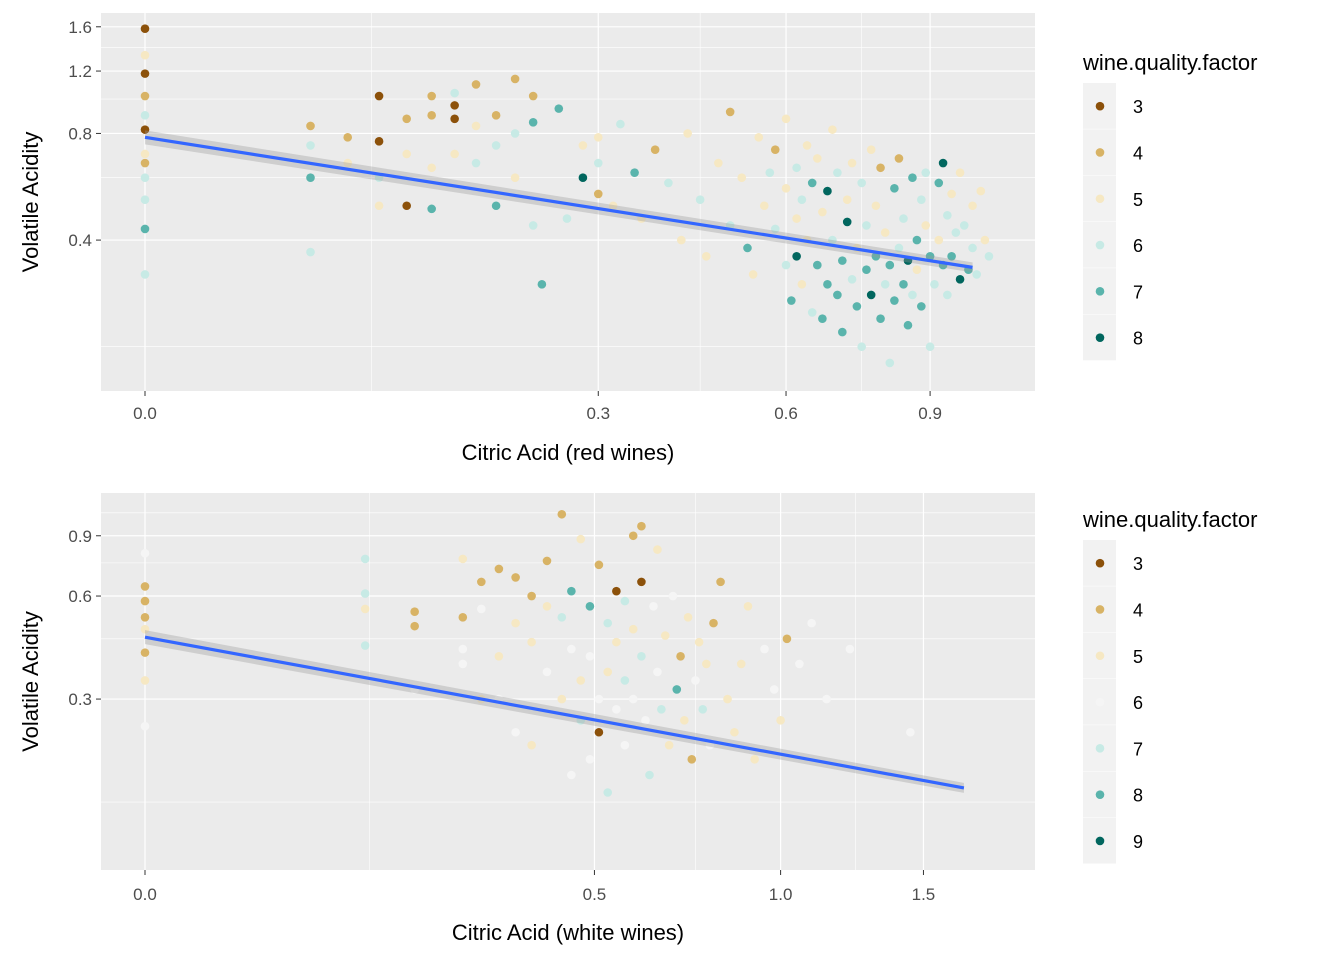 Image resolution: width=1344 pixels, height=960 pixels. I want to click on x-tick-label: 0.9, so click(930, 413).